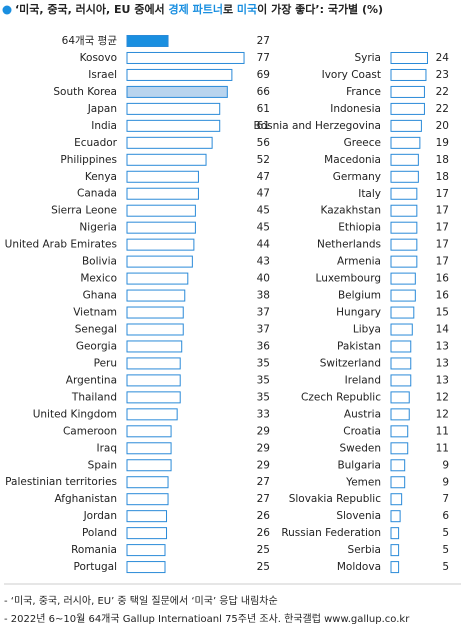 This screenshot has height=630, width=465. What do you see at coordinates (362, 431) in the screenshot?
I see `category-label: Croatia` at bounding box center [362, 431].